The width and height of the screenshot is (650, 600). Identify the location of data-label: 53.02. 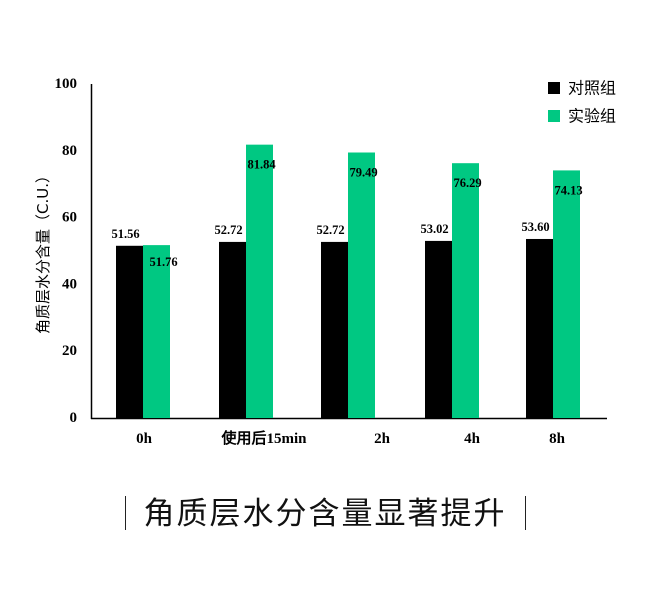
(434, 229).